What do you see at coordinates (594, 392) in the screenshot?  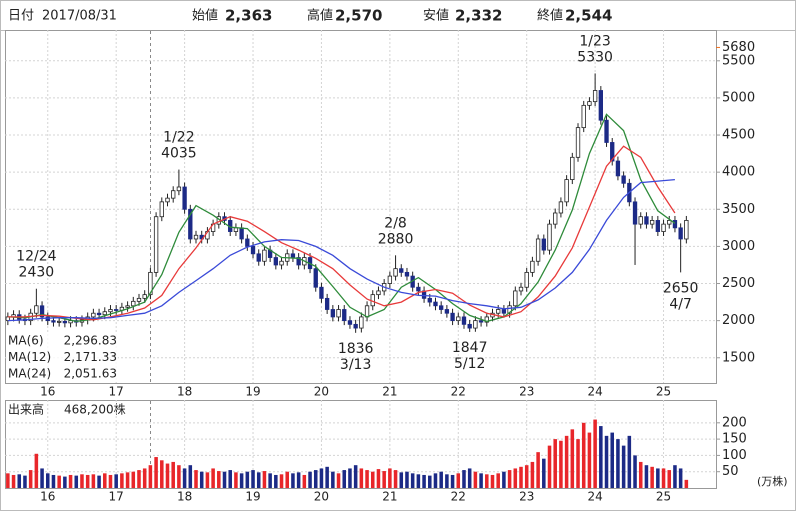 I see `x-tick-label: 24` at bounding box center [594, 392].